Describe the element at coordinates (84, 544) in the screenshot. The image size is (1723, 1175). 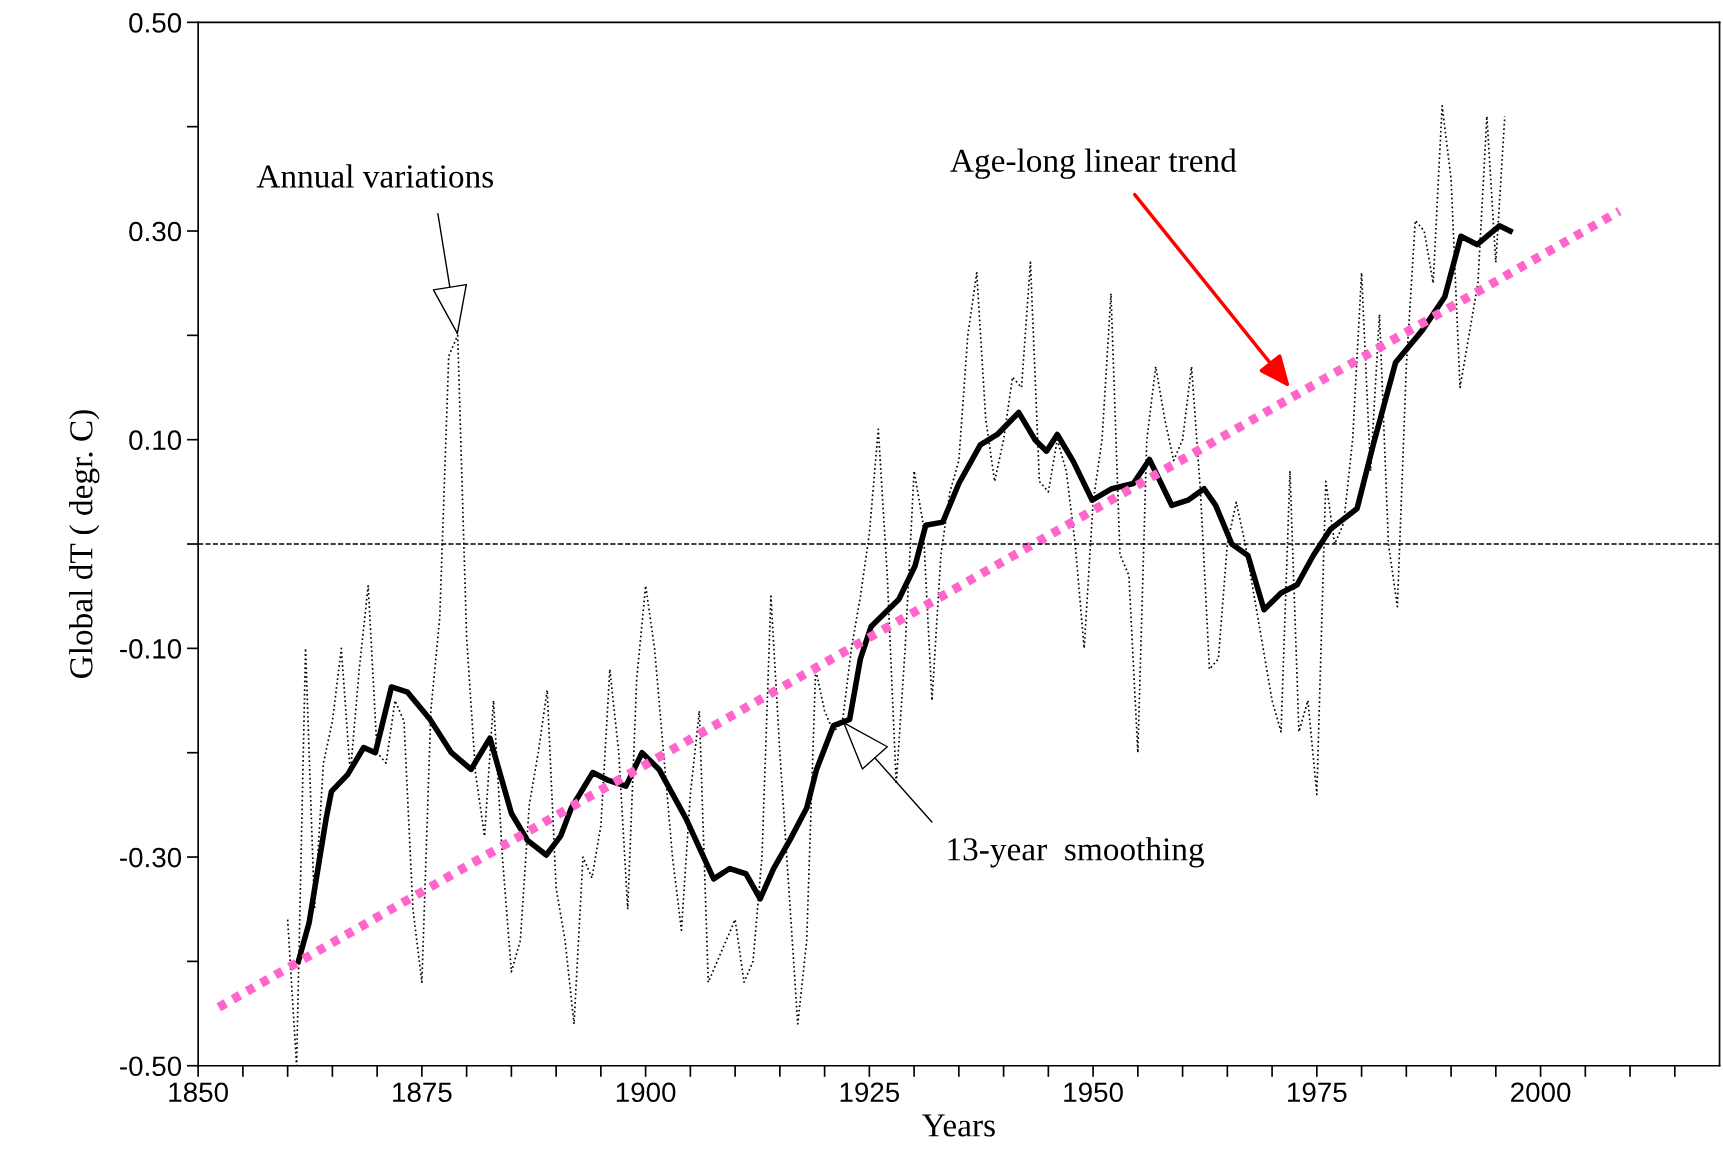
I see `y-axis-title: Global dT ( degr. C)` at that location.